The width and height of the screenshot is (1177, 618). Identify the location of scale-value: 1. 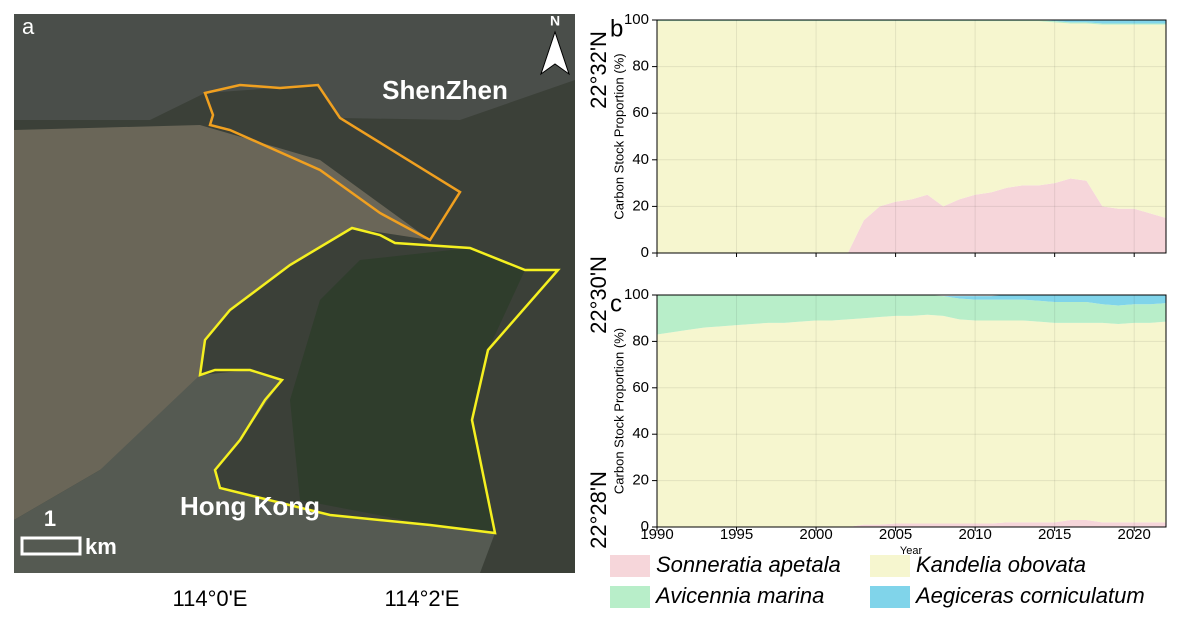
(50, 518).